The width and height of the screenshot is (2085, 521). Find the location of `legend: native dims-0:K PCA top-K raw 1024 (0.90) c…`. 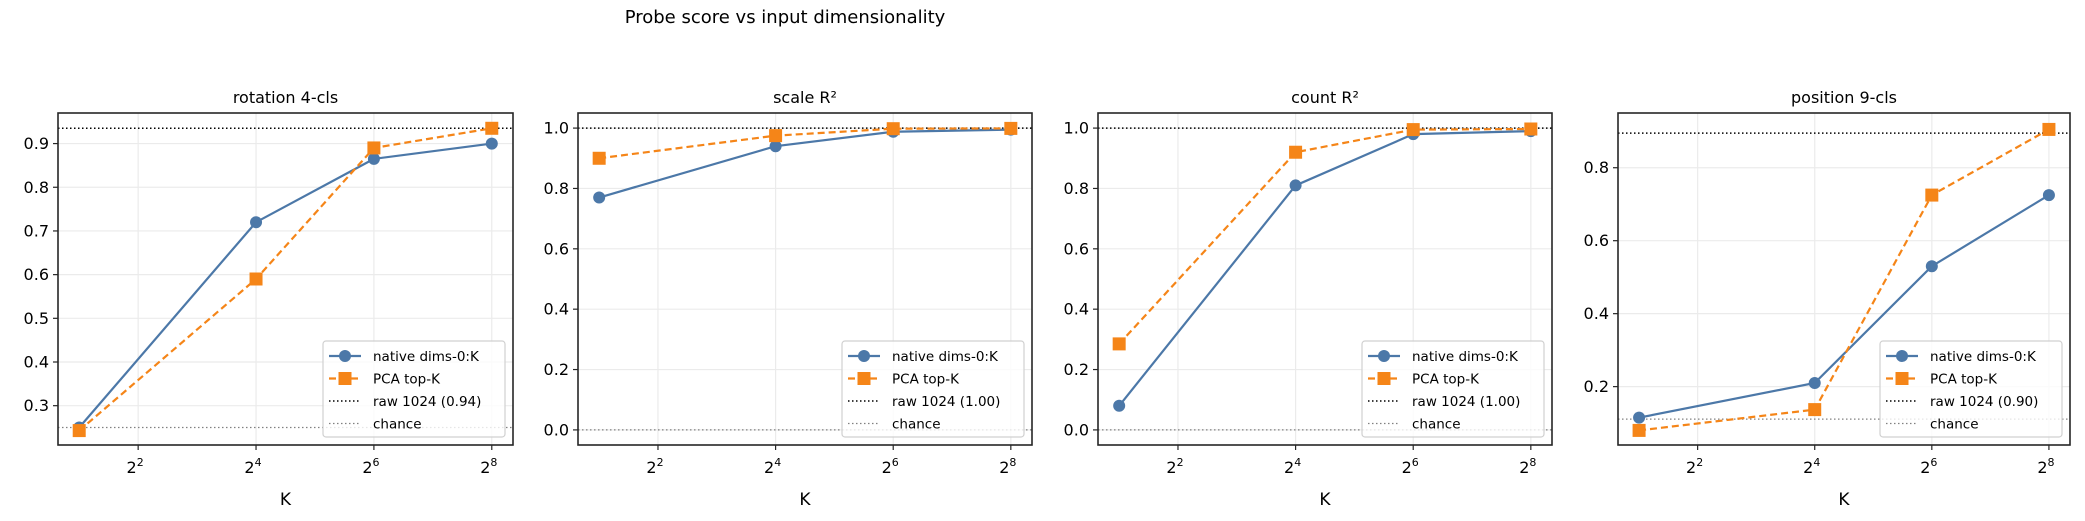

legend: native dims-0:K PCA top-K raw 1024 (0.90) c… is located at coordinates (1971, 389).